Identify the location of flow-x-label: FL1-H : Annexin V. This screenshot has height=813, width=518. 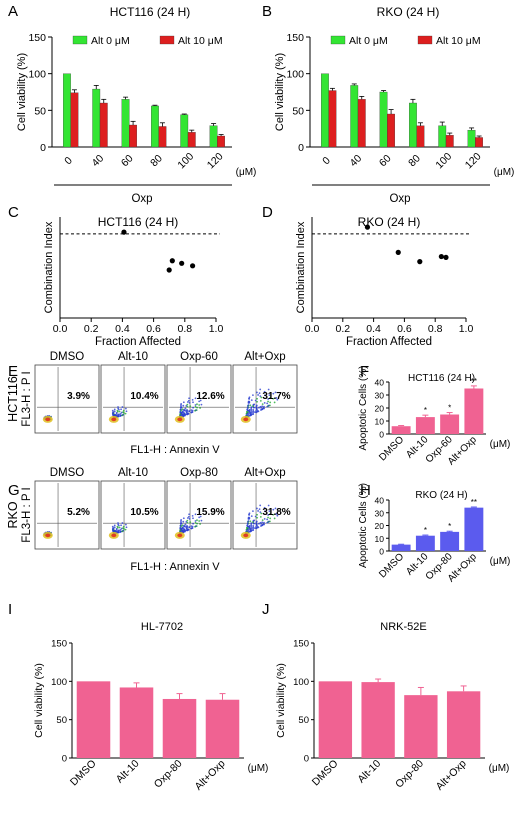
(175, 450).